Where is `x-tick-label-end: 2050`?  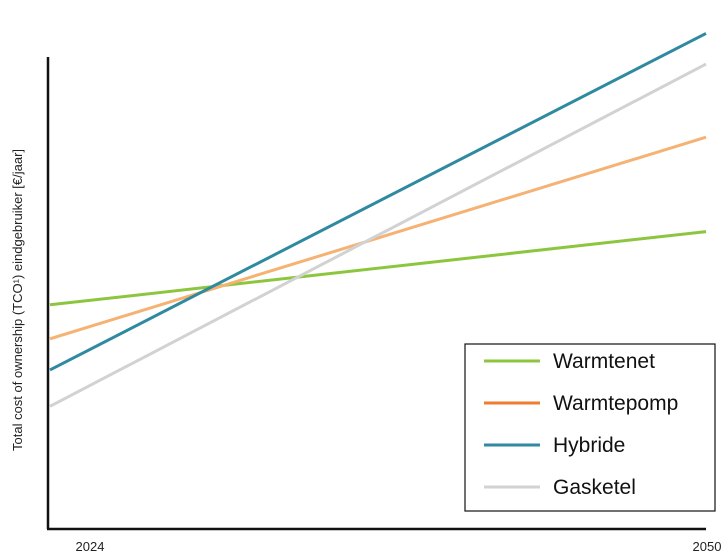
x-tick-label-end: 2050 is located at coordinates (707, 546).